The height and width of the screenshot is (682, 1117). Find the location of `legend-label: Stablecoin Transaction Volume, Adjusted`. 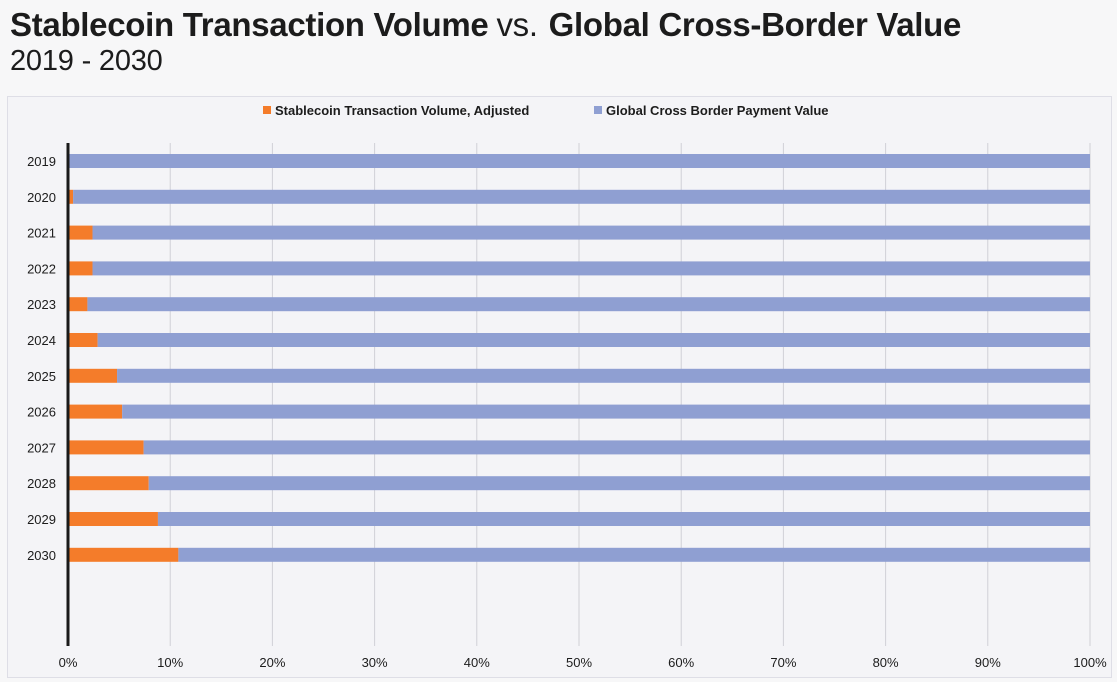

legend-label: Stablecoin Transaction Volume, Adjusted is located at coordinates (402, 110).